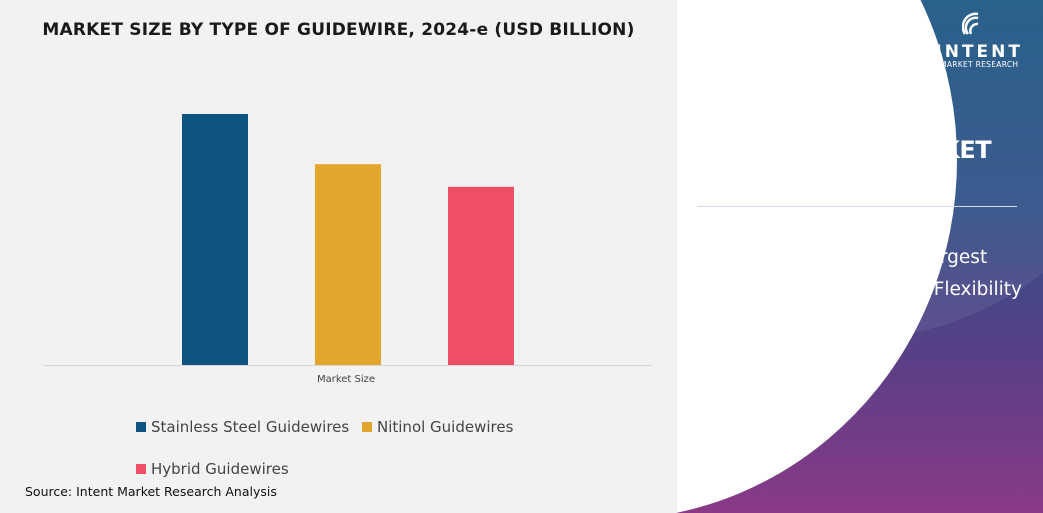 This screenshot has width=1043, height=513. I want to click on legend-item-hybrid: Hybrid Guidewires, so click(212, 469).